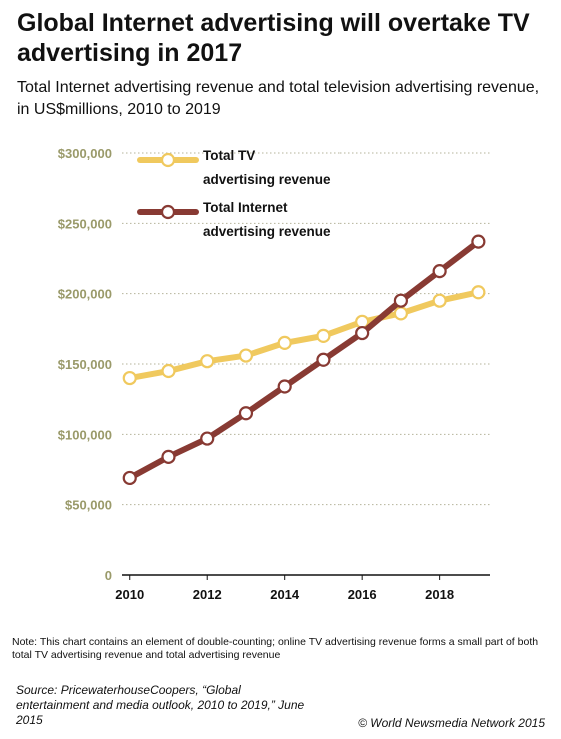  What do you see at coordinates (85, 364) in the screenshot?
I see `y-tick-label: $150,000` at bounding box center [85, 364].